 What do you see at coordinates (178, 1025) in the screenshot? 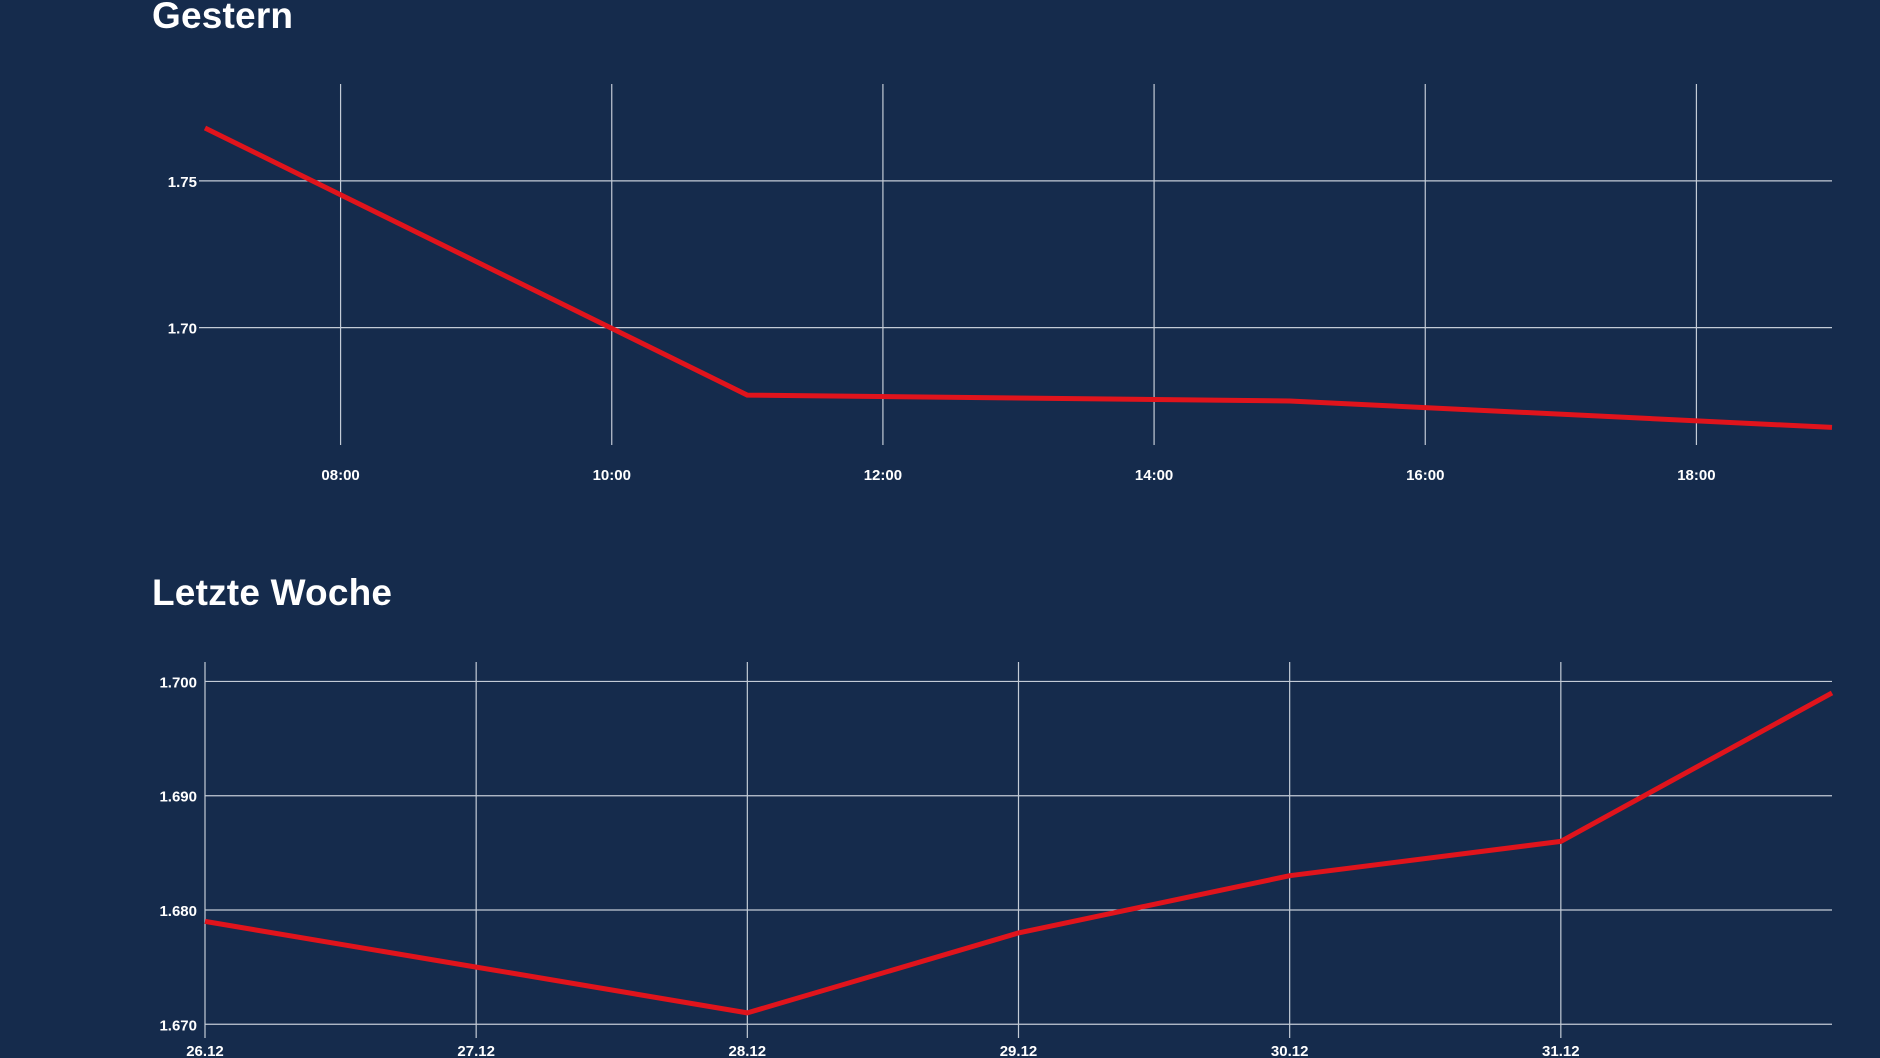
I see `y-tick-label: 1.670` at bounding box center [178, 1025].